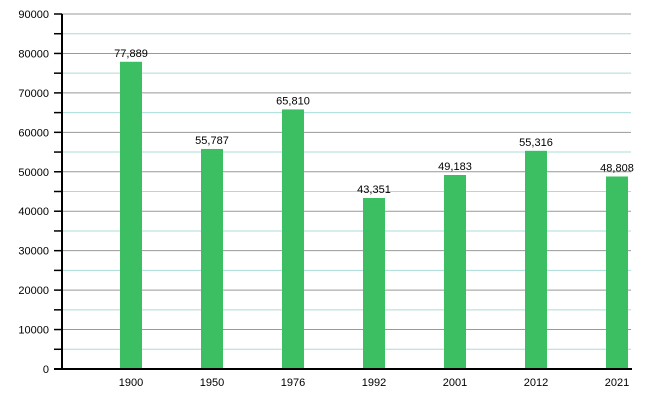 This screenshot has width=650, height=400. I want to click on bar-value-label: 43,351, so click(374, 190).